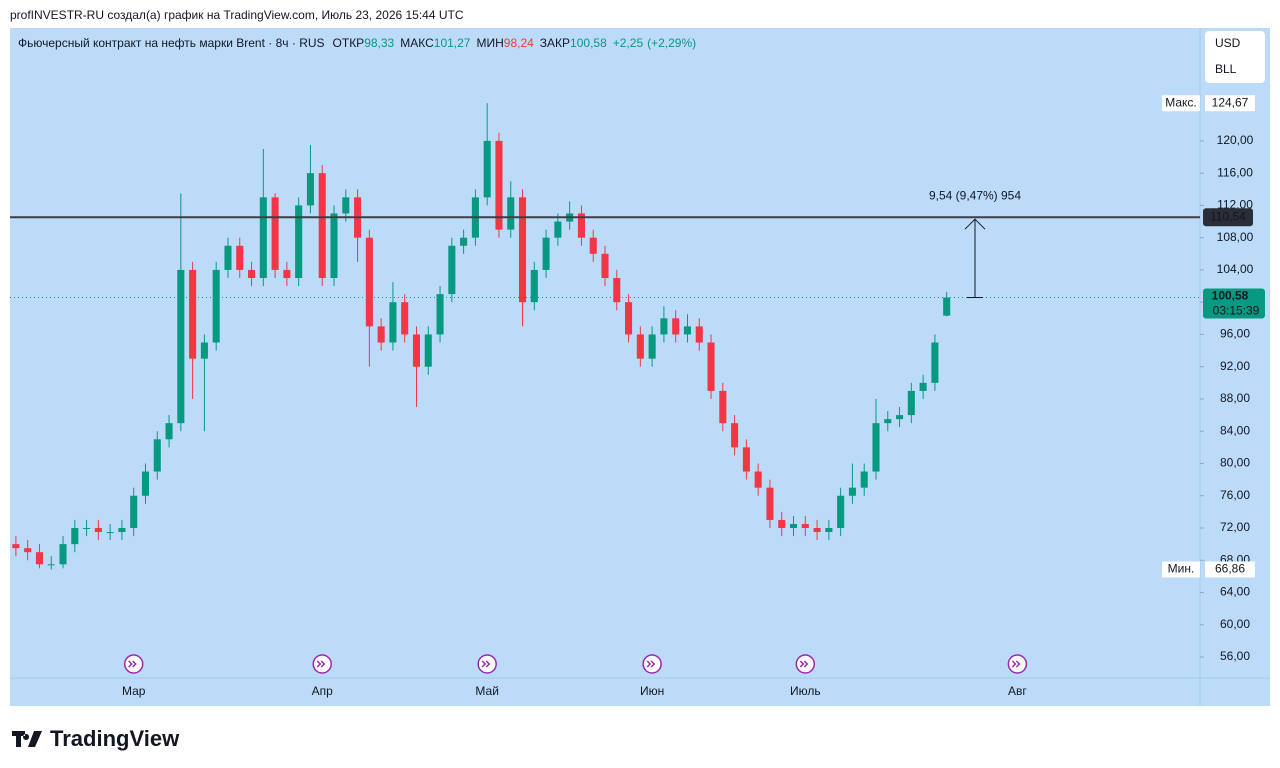 This screenshot has width=1280, height=768. I want to click on min-value: 66,86, so click(1230, 569).